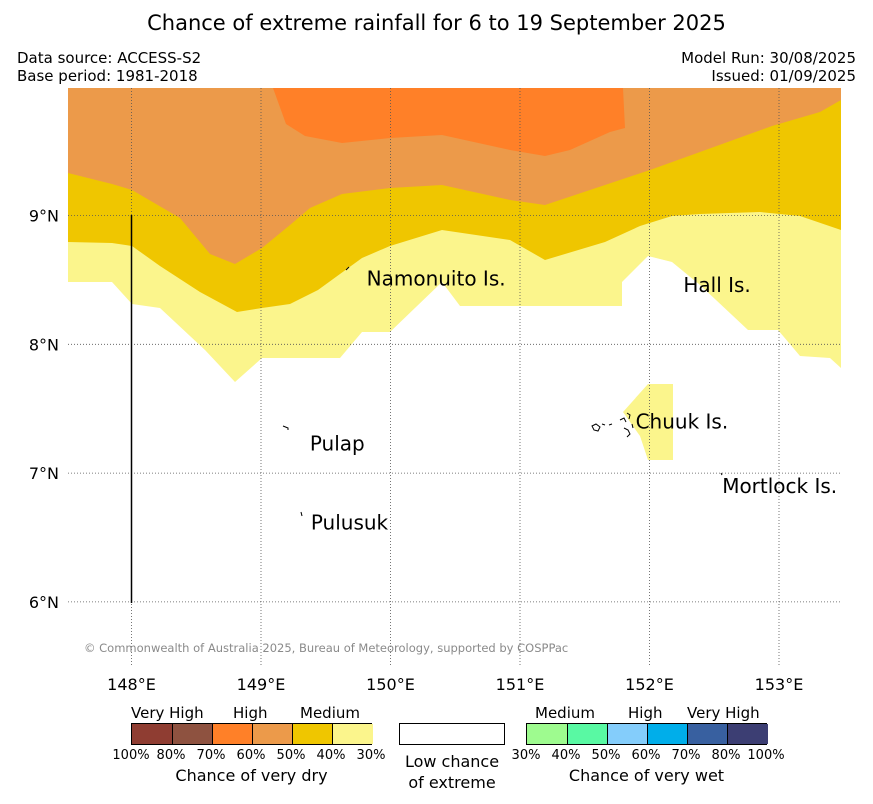 The width and height of the screenshot is (873, 804). I want to click on neutral-caption-line2: of extreme, so click(452, 782).